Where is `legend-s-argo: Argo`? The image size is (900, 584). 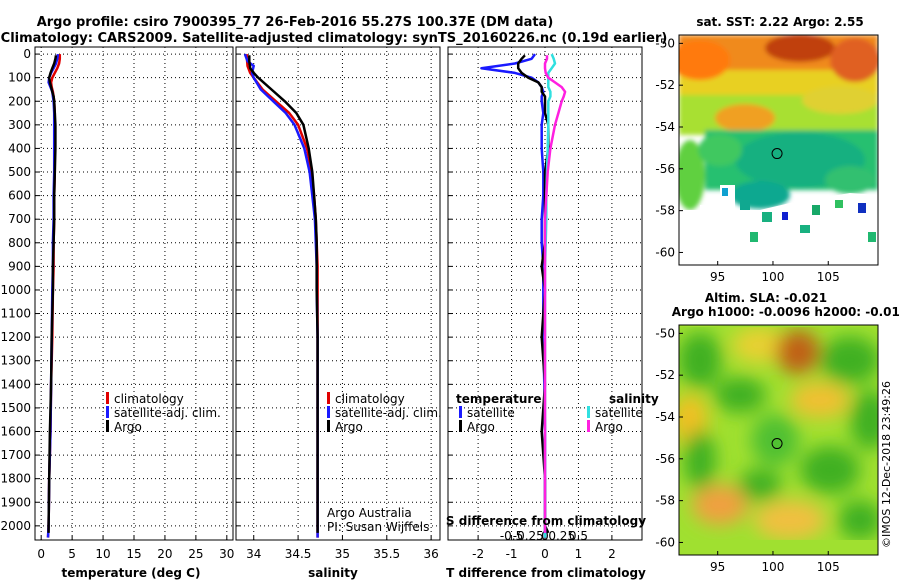
legend-s-argo: Argo is located at coordinates (609, 427).